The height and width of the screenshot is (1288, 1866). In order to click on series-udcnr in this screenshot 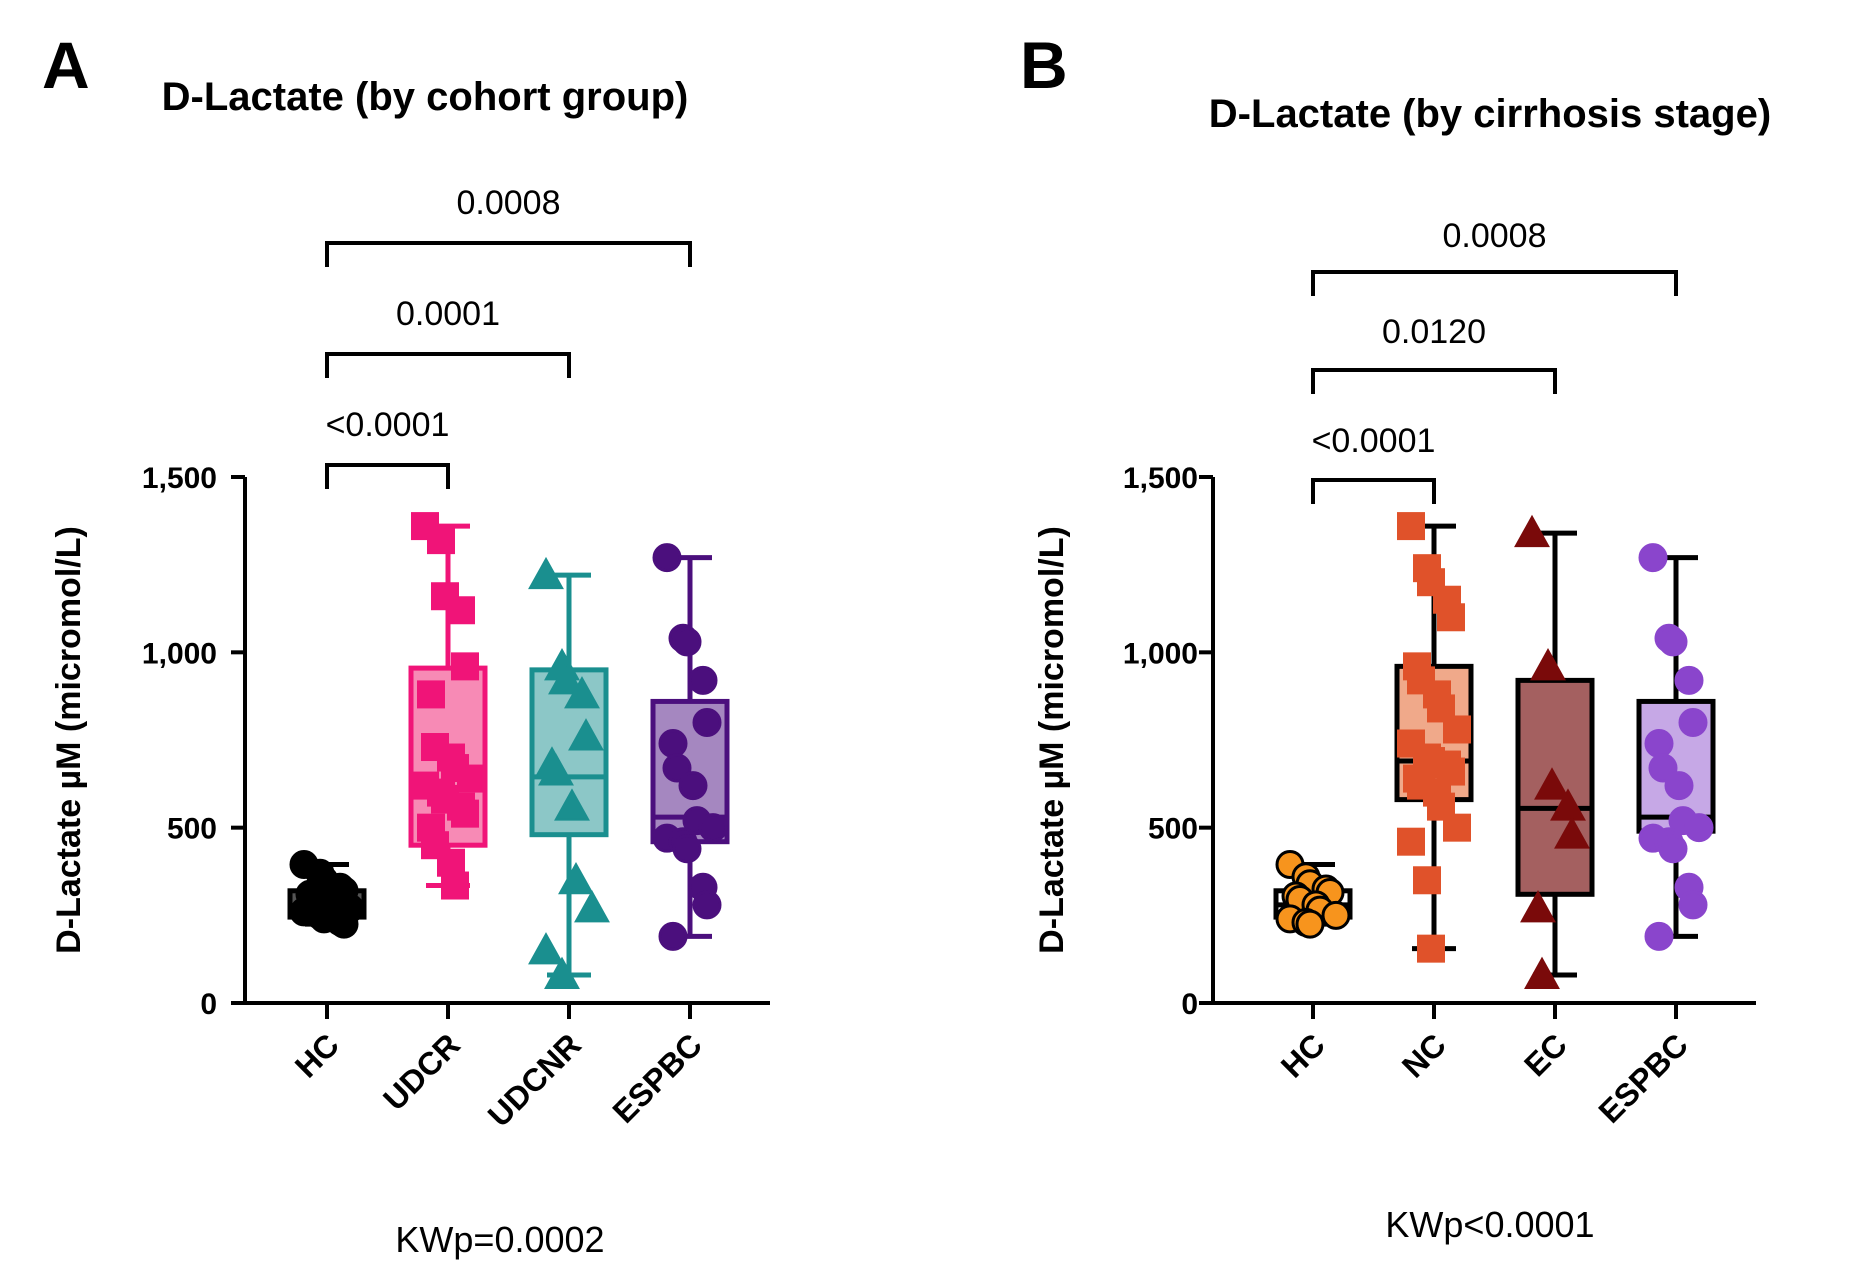, I will do `click(569, 772)`.